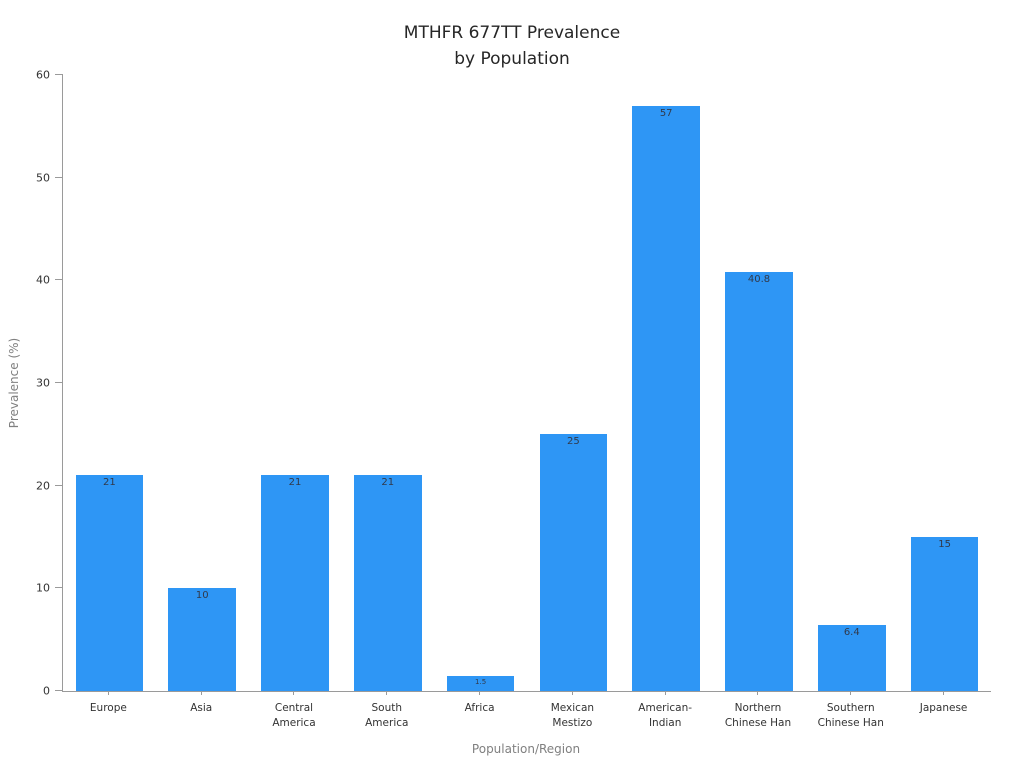 This screenshot has width=1024, height=768. What do you see at coordinates (14, 383) in the screenshot?
I see `y-axis-label: Prevalence (%)` at bounding box center [14, 383].